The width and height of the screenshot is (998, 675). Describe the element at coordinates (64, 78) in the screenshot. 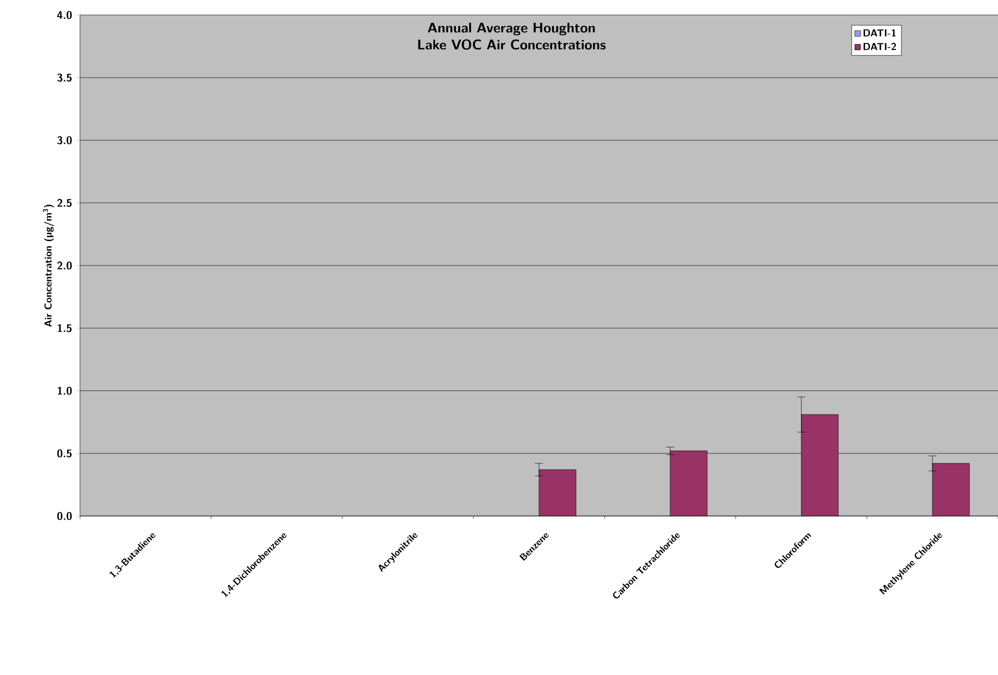

I see `y-tick-label: 3.5` at that location.